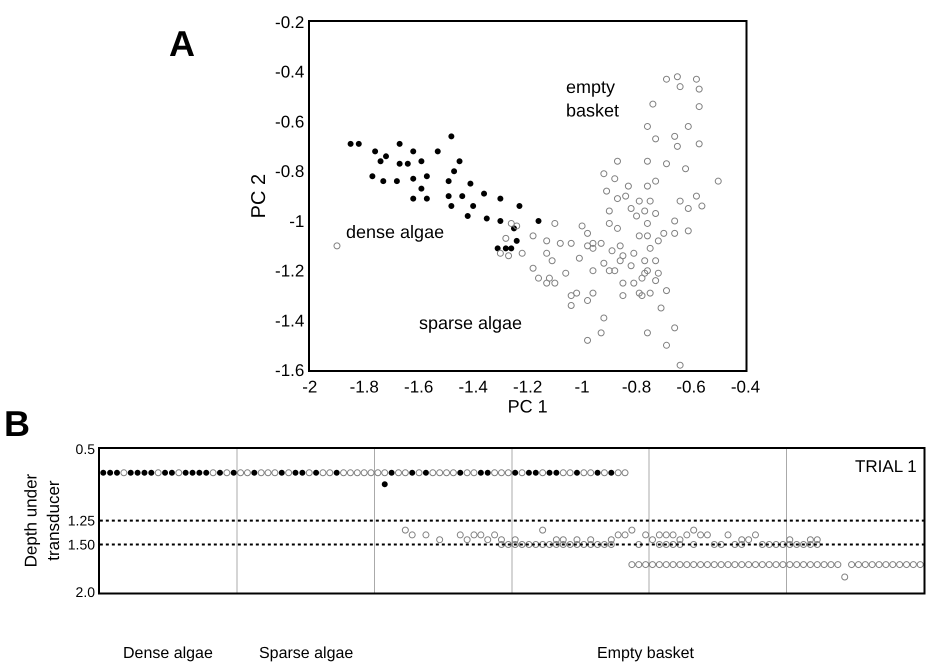  I want to click on y-tick-label: -0.2, so click(289, 22).